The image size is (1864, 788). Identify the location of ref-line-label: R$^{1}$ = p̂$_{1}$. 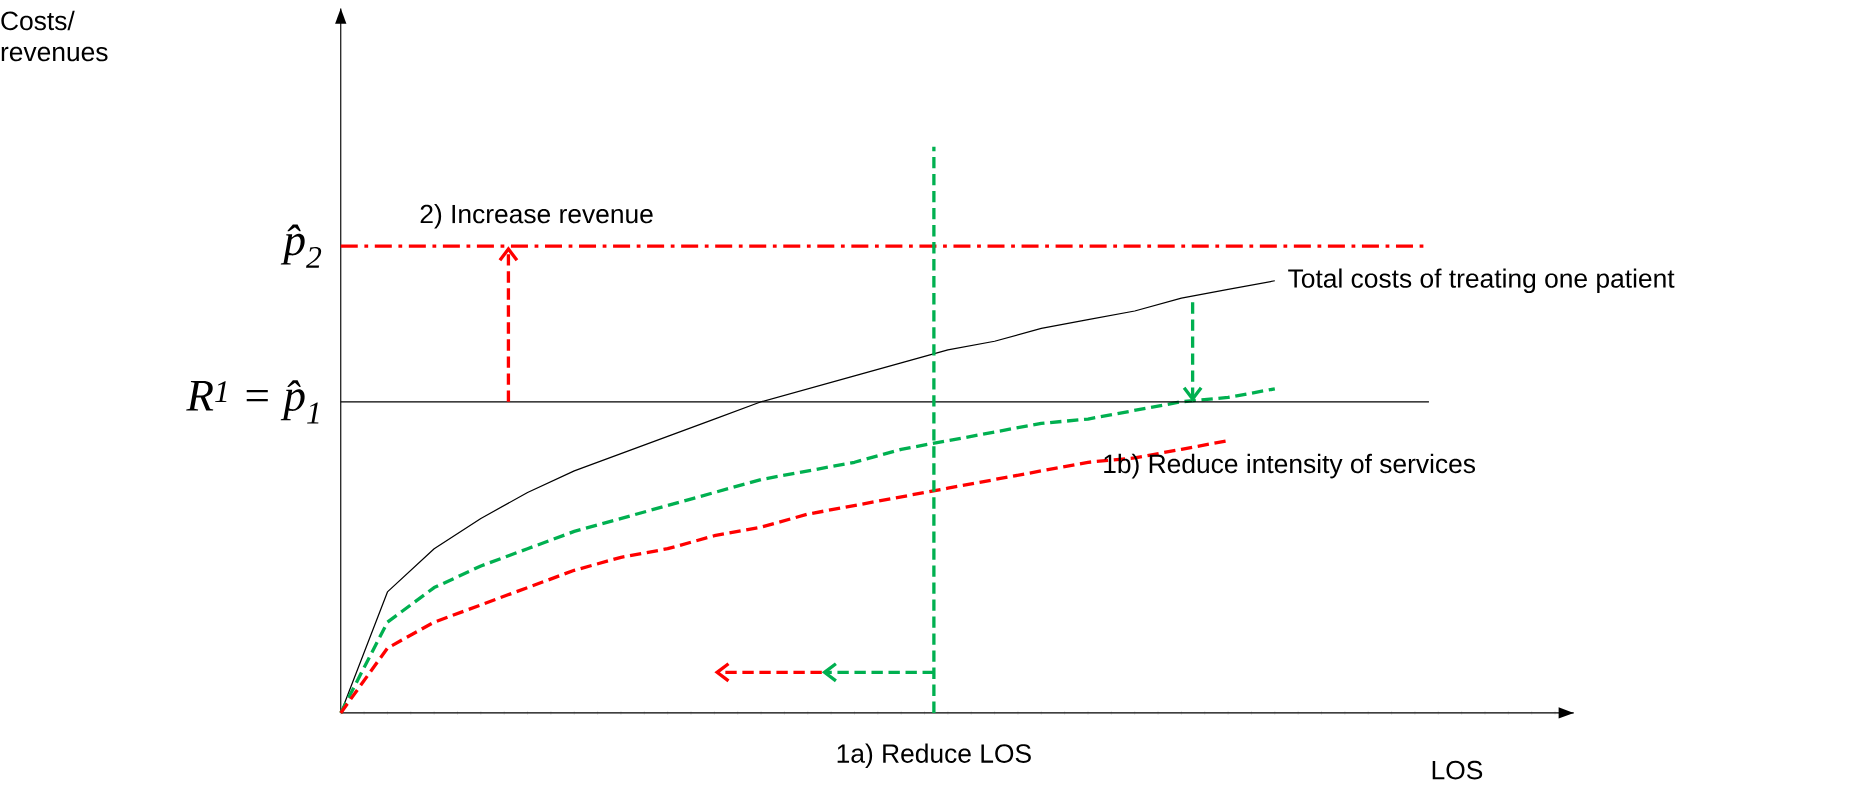
(252, 402).